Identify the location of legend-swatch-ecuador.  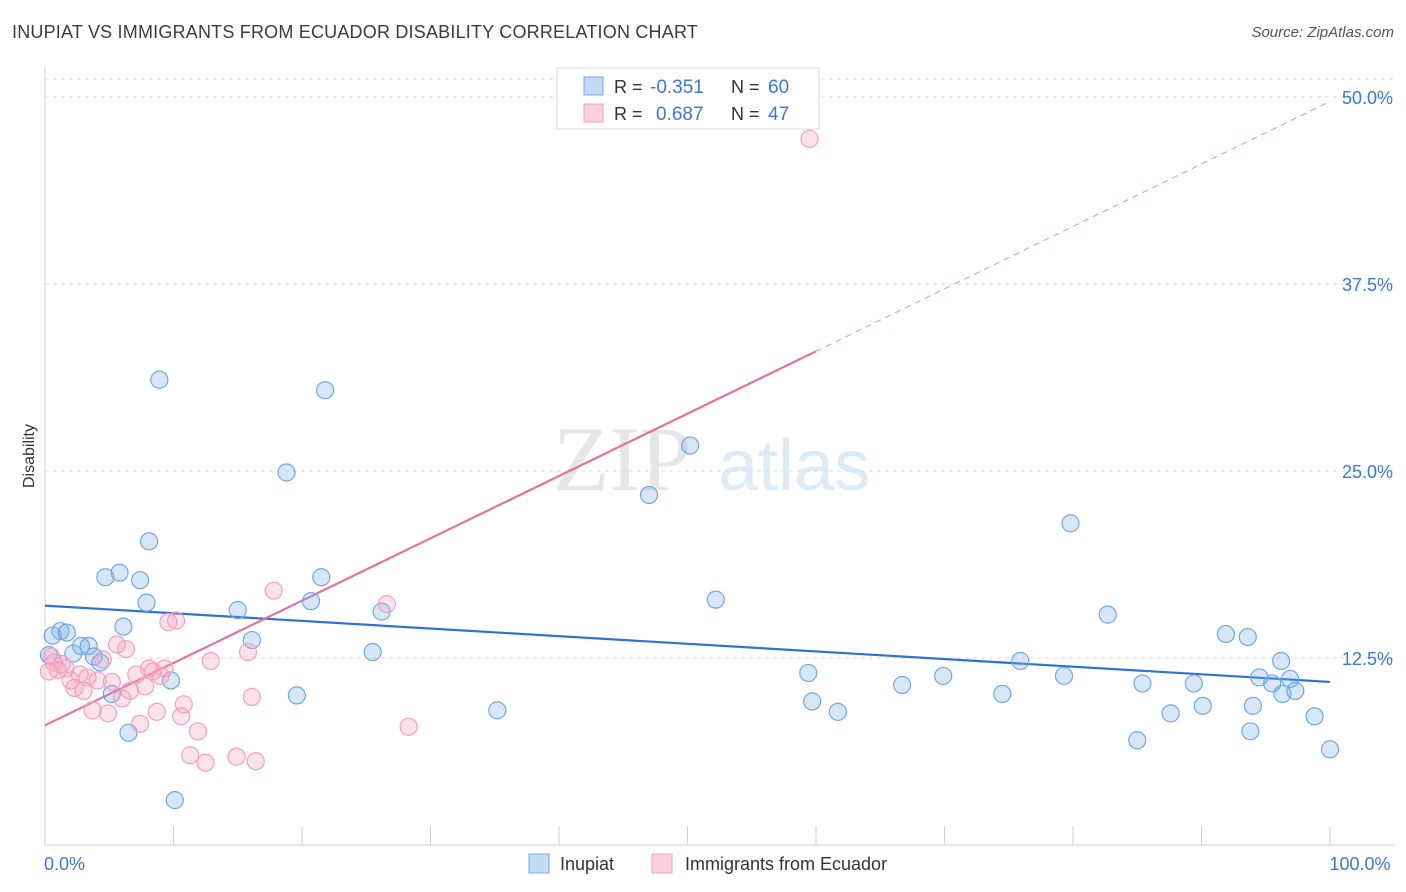
(662, 863).